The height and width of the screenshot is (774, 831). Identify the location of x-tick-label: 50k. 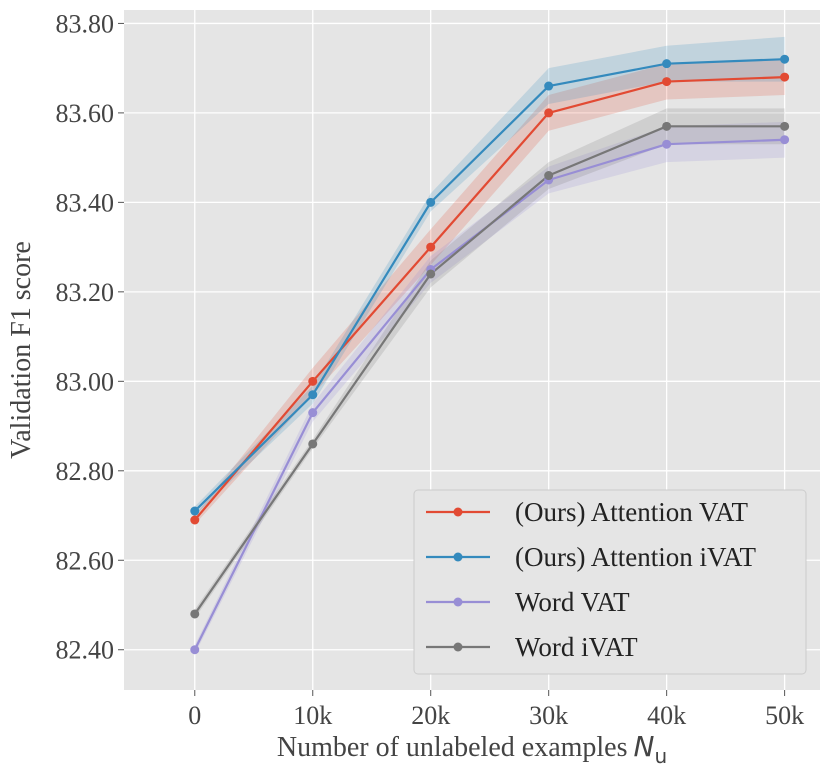
(784, 715).